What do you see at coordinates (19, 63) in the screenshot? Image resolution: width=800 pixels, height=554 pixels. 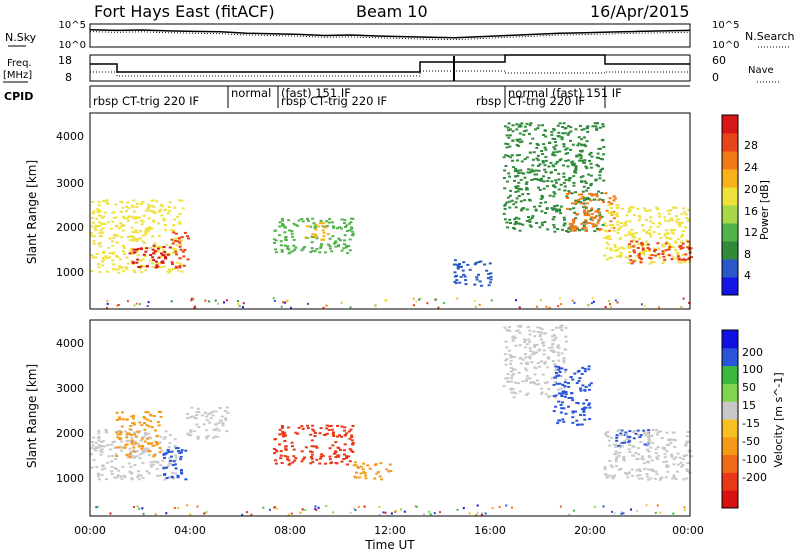 I see `freq-label-1: Freq.` at bounding box center [19, 63].